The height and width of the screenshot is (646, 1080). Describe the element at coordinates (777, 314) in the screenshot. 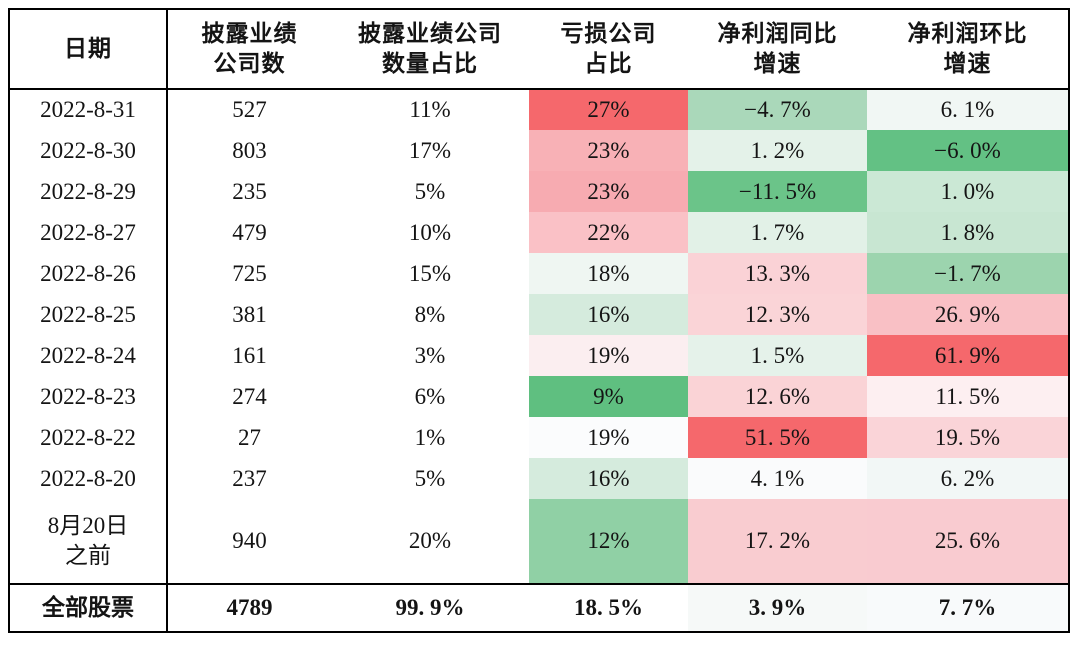

I see `cell-yoy-growth: 12. 3%` at that location.